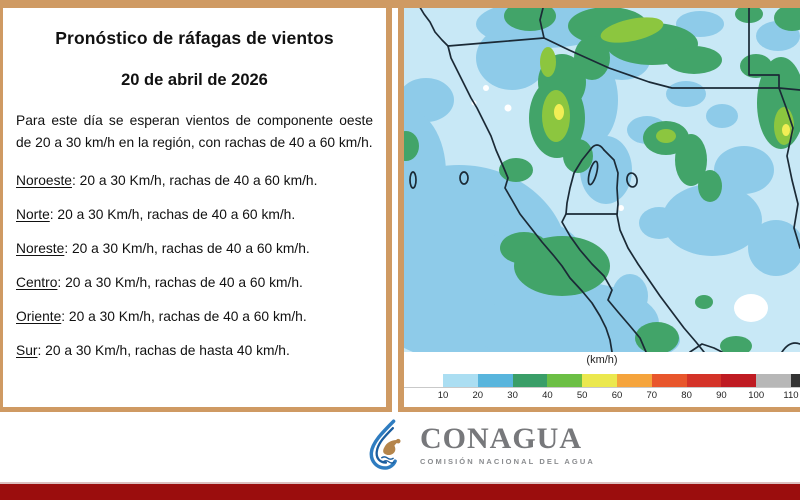 Image resolution: width=800 pixels, height=500 pixels. I want to click on conagua-logo-text: CONAGUA COMISIÓN NACIONAL DEL AGUA, so click(507, 444).